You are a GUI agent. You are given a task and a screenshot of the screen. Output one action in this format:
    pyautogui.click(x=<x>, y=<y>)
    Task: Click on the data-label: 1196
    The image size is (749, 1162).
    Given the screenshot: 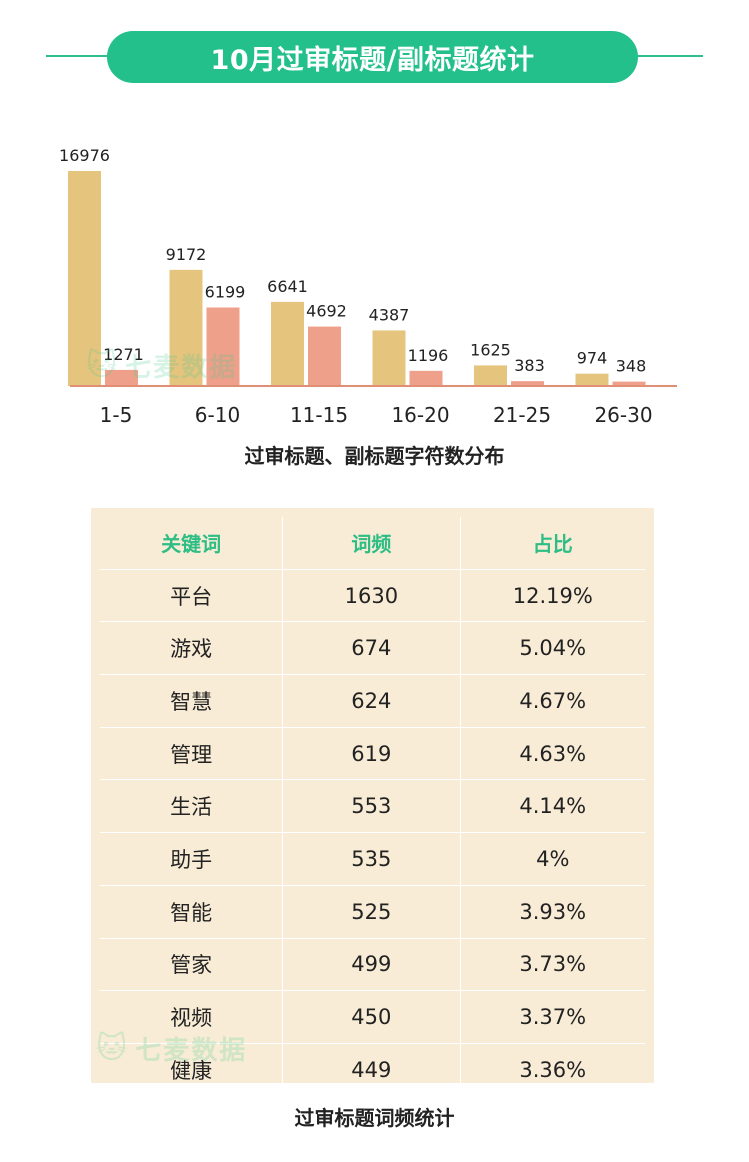 What is the action you would take?
    pyautogui.click(x=428, y=355)
    